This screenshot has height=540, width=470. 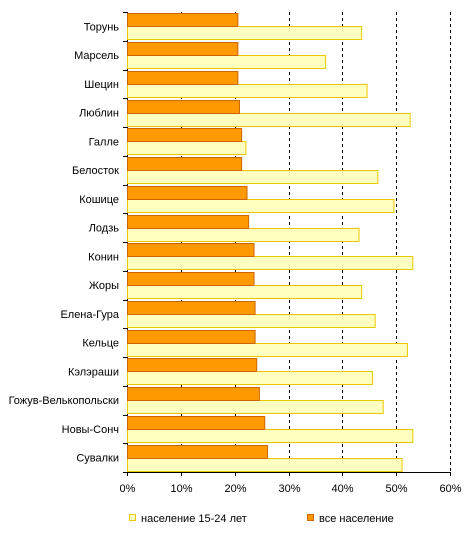 What do you see at coordinates (104, 142) in the screenshot?
I see `category-label: Галле` at bounding box center [104, 142].